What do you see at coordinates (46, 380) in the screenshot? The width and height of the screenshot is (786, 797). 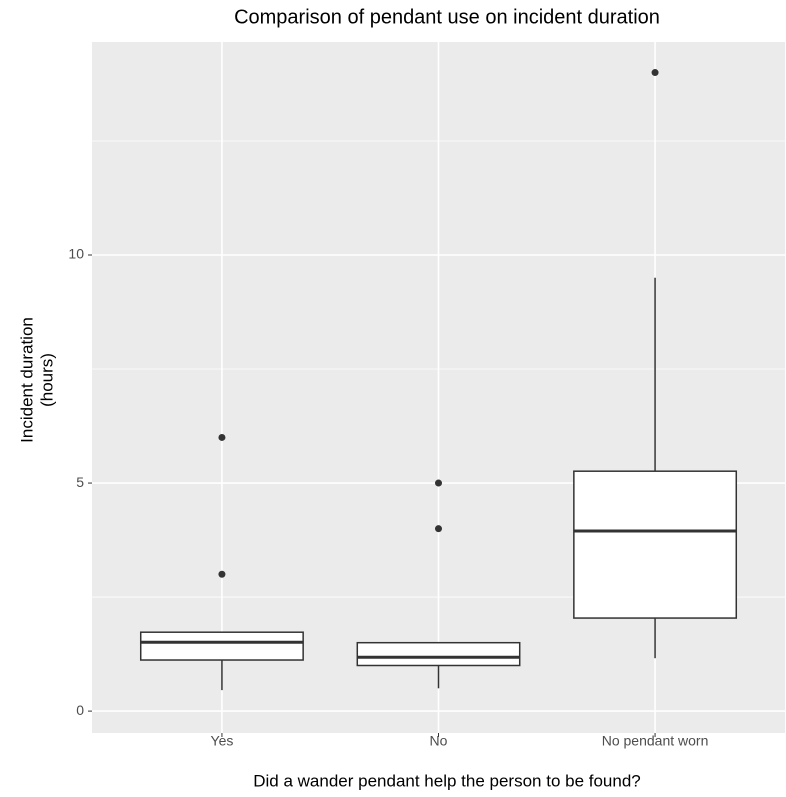 I see `y-axis-title: (hours)` at bounding box center [46, 380].